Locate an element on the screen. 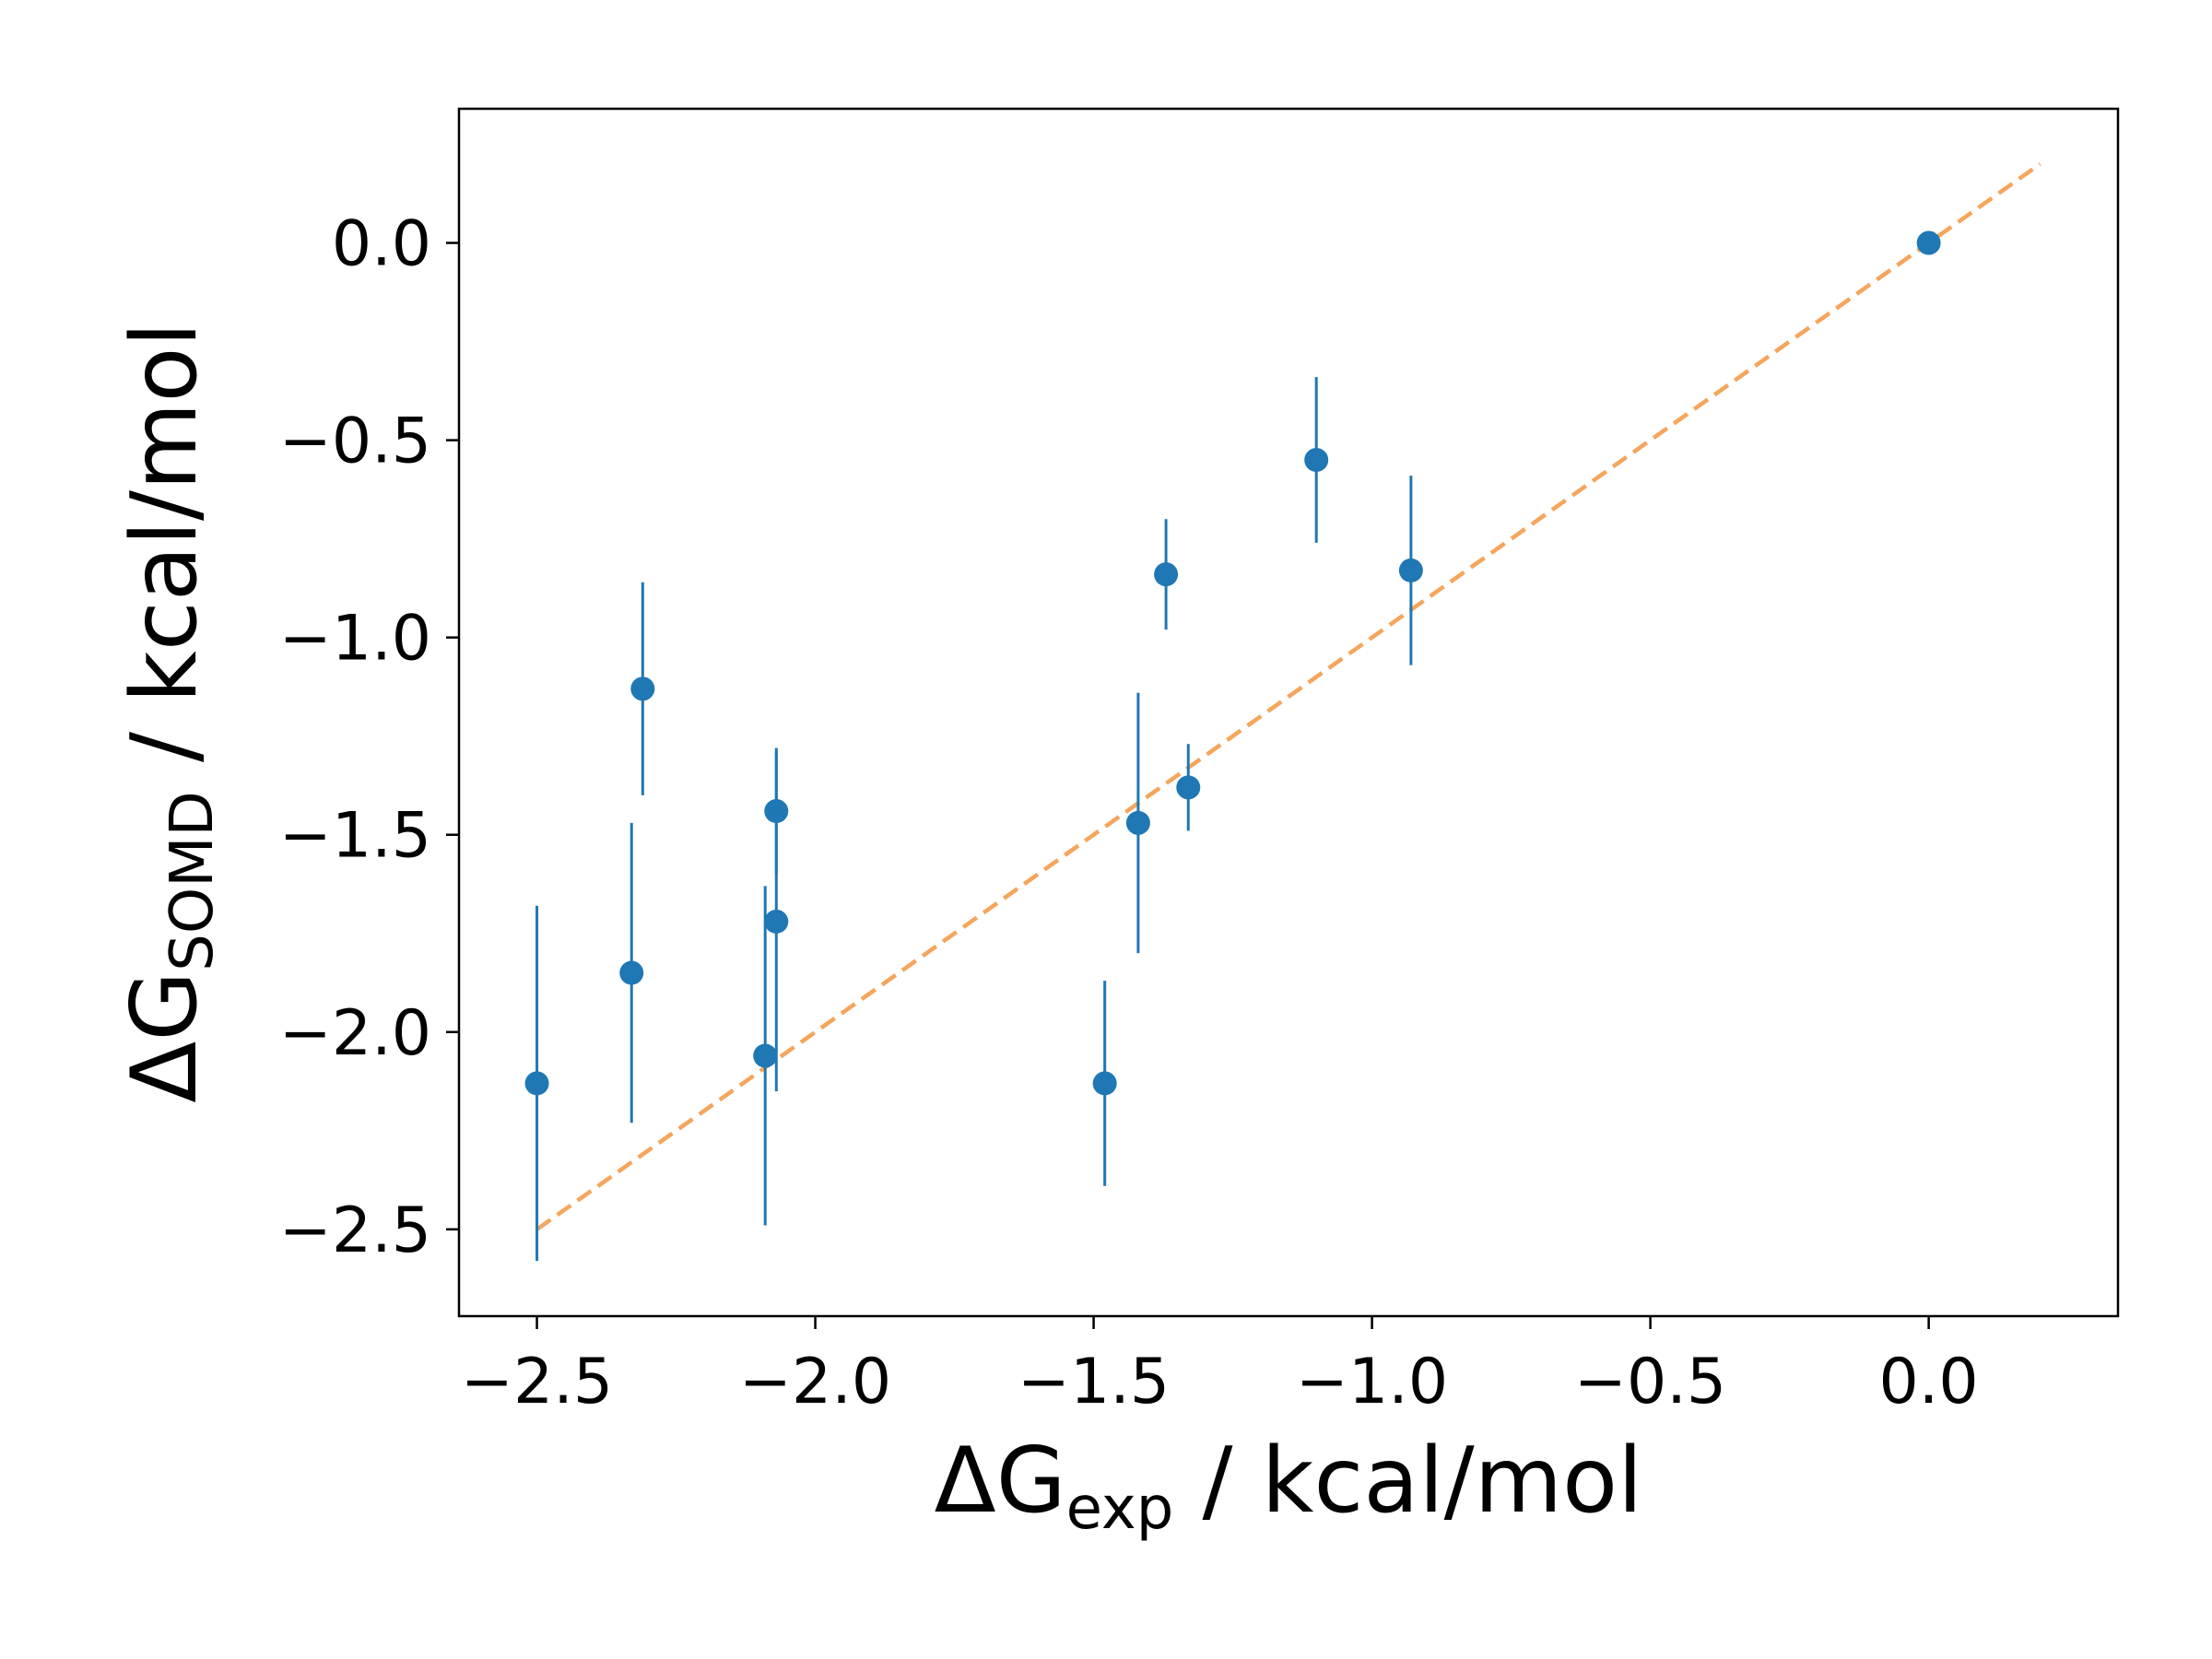 Image resolution: width=2212 pixels, height=1659 pixels. y-axis-title: ΔGSOMD / kcal/mol is located at coordinates (169, 712).